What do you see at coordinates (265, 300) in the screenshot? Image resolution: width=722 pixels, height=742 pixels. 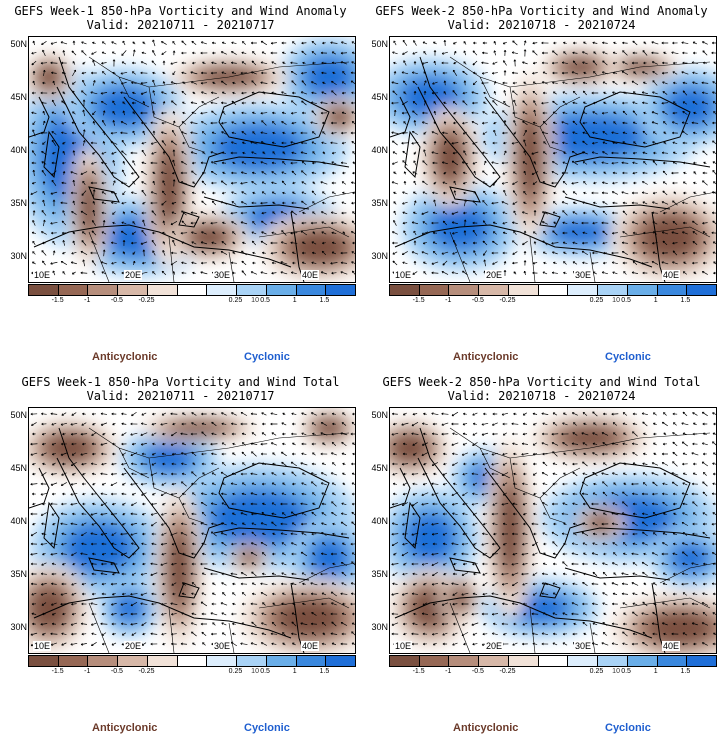 I see `colorbar-tick-label: 0.5` at bounding box center [265, 300].